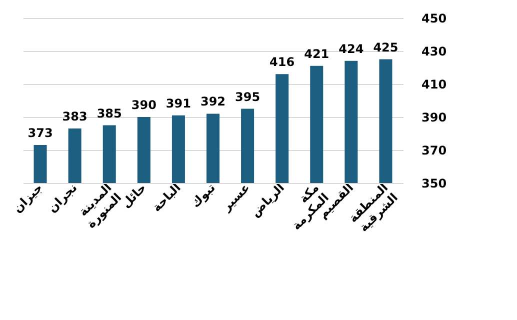 The height and width of the screenshot is (320, 517). I want to click on data-label: 392, so click(213, 101).